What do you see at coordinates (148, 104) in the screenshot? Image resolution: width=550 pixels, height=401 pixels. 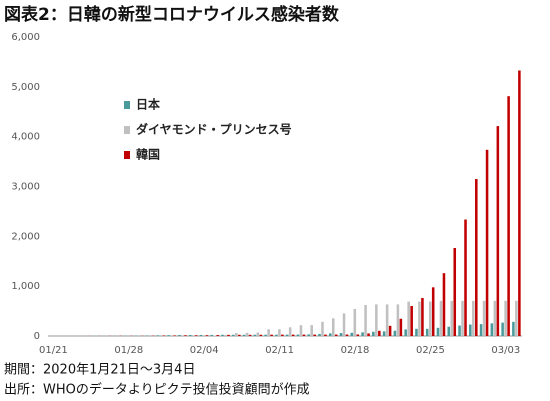 I see `legend-label: 日本` at bounding box center [148, 104].